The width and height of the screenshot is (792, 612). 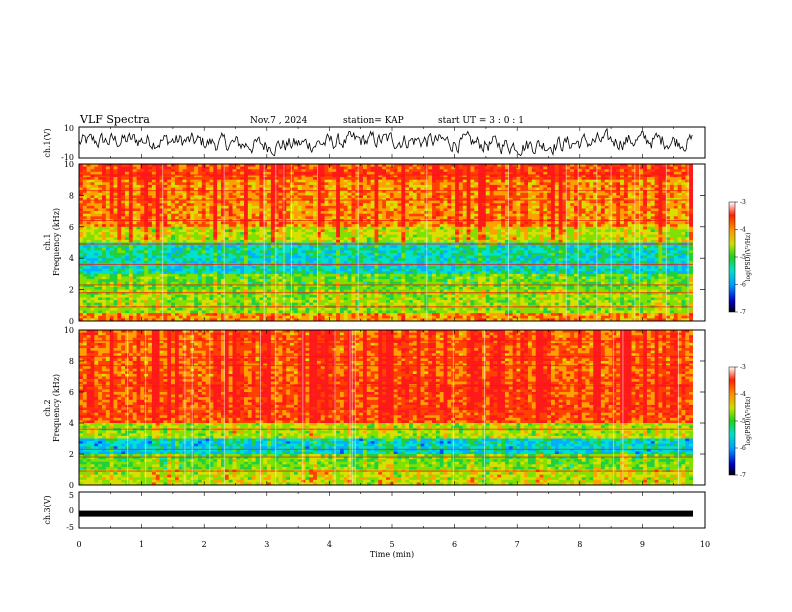 What do you see at coordinates (71, 454) in the screenshot?
I see `spec2-ytick-2: 2` at bounding box center [71, 454].